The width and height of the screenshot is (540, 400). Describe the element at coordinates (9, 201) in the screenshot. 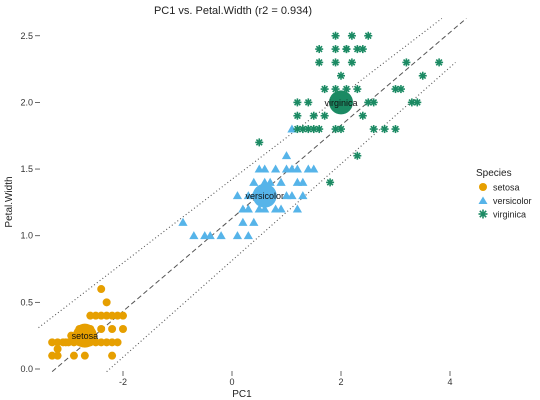

I see `y-axis-label: Petal.Width` at that location.